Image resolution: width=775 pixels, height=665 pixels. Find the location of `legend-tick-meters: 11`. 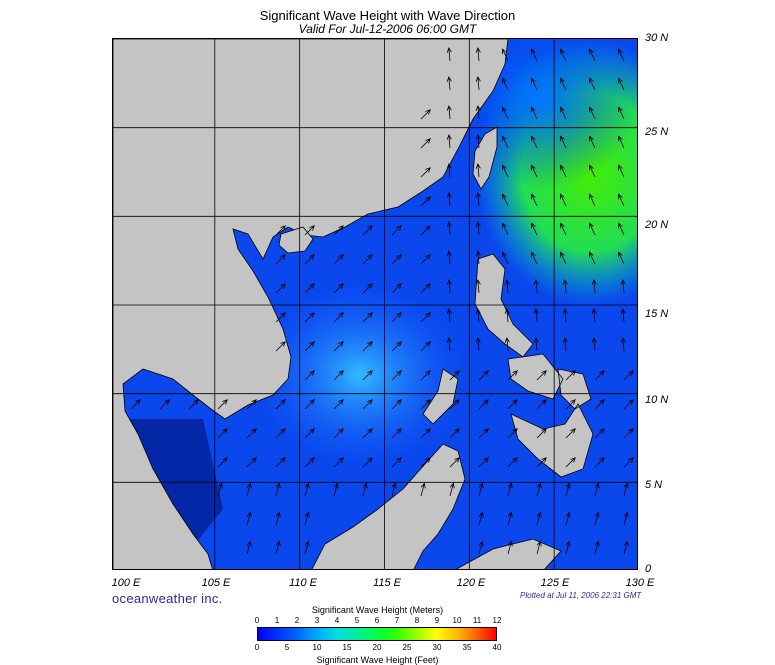

legend-tick-meters: 11 is located at coordinates (477, 620).